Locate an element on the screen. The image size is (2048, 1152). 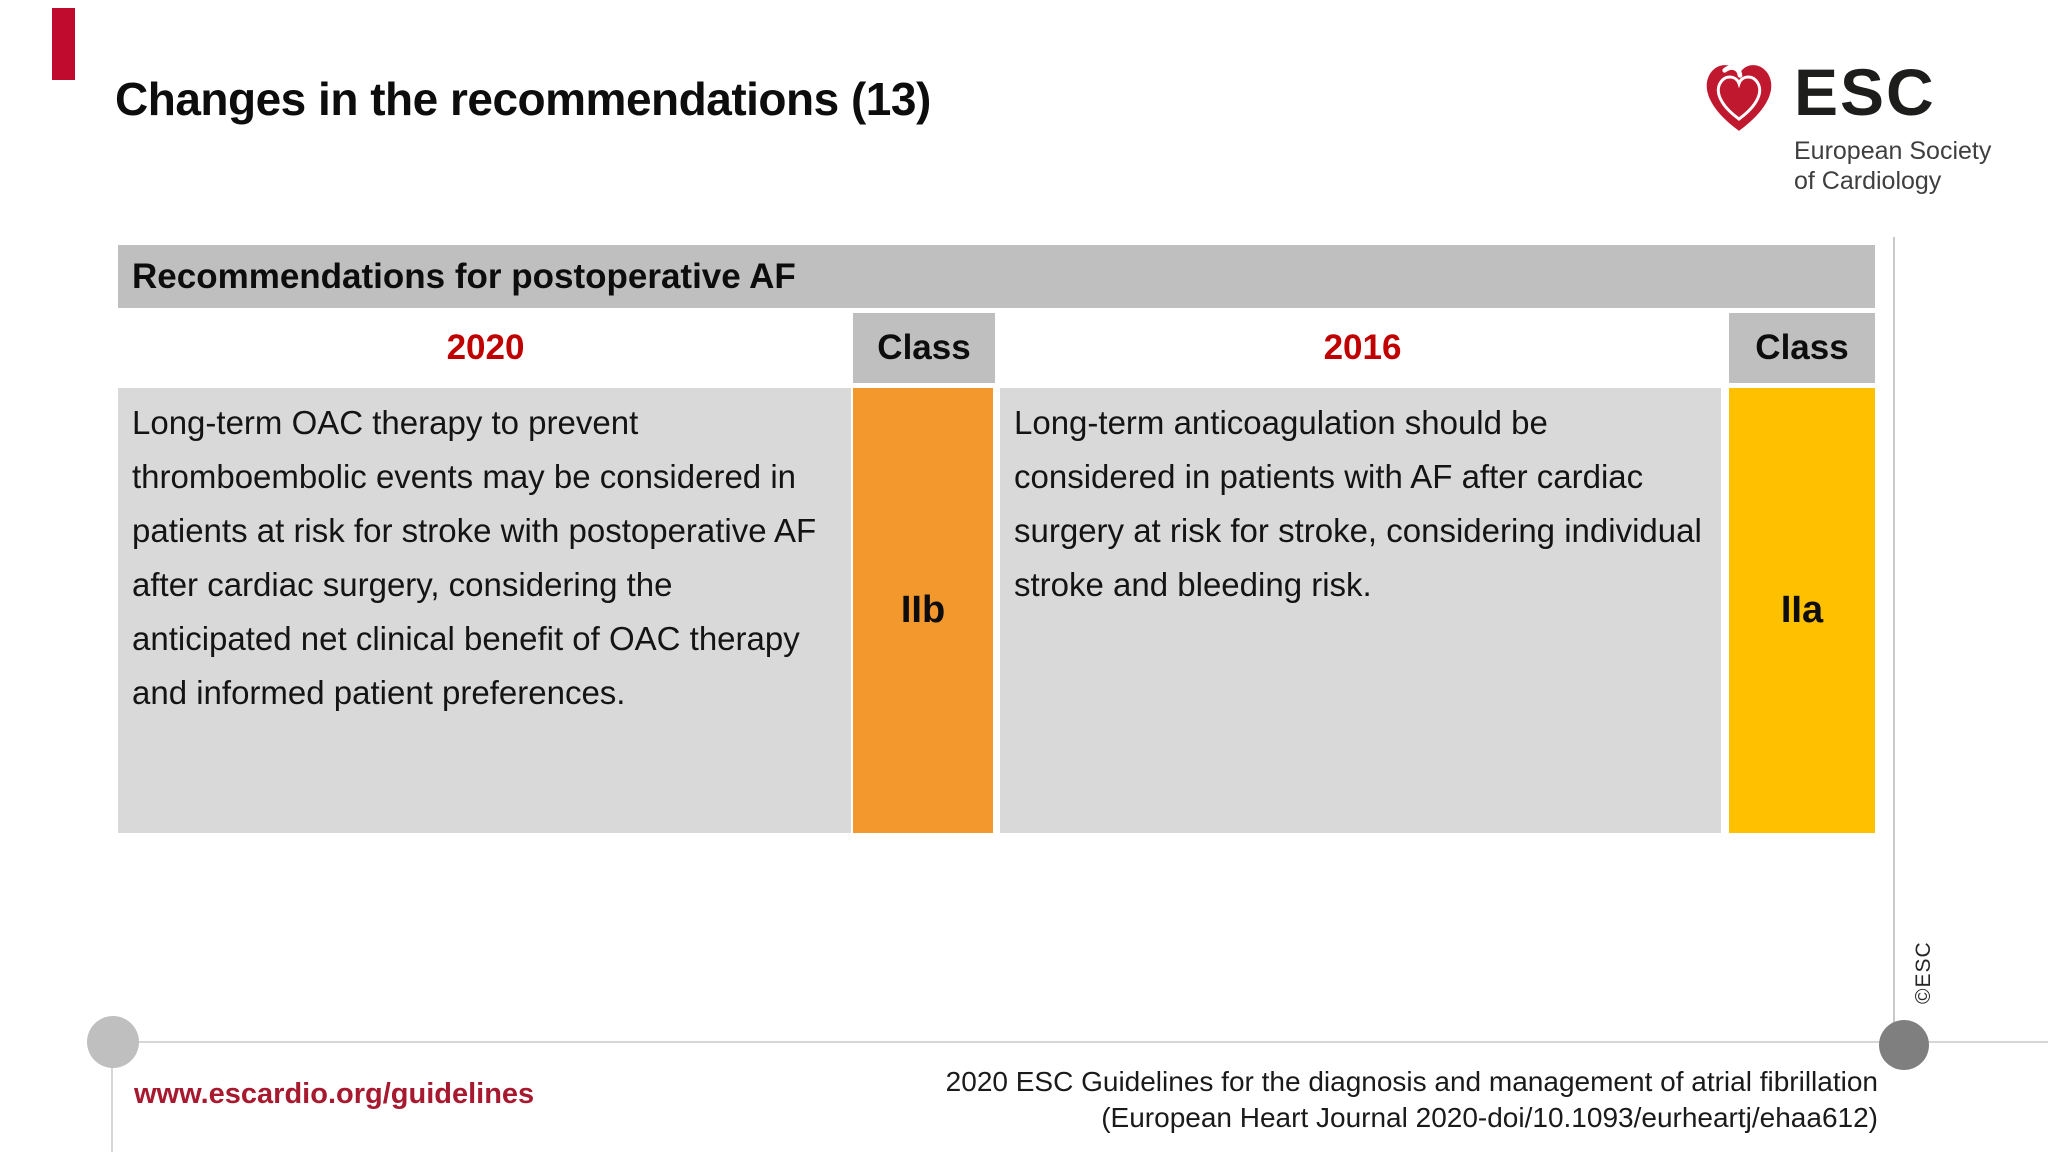
left-timeline-dot is located at coordinates (113, 1042).